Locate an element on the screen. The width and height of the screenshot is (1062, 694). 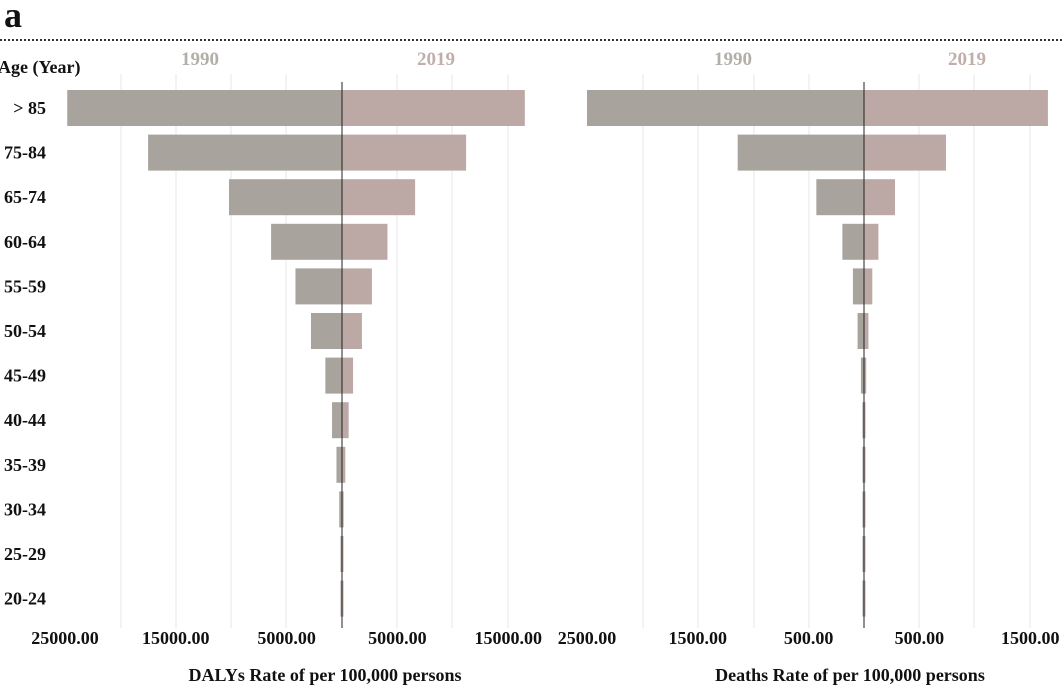
age-label: 35-39 is located at coordinates (25, 465).